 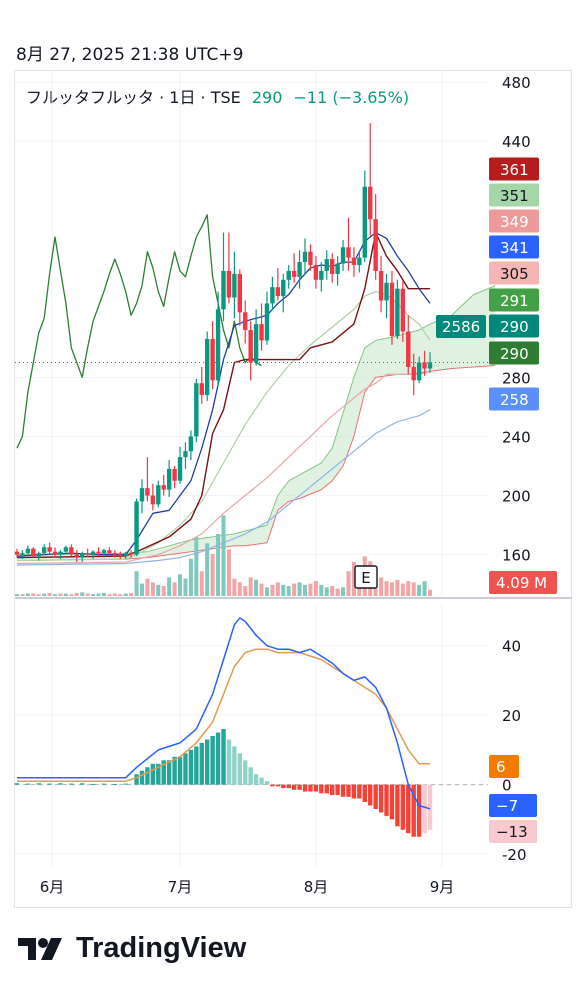 I want to click on price-axis-tick: 480, so click(x=516, y=83).